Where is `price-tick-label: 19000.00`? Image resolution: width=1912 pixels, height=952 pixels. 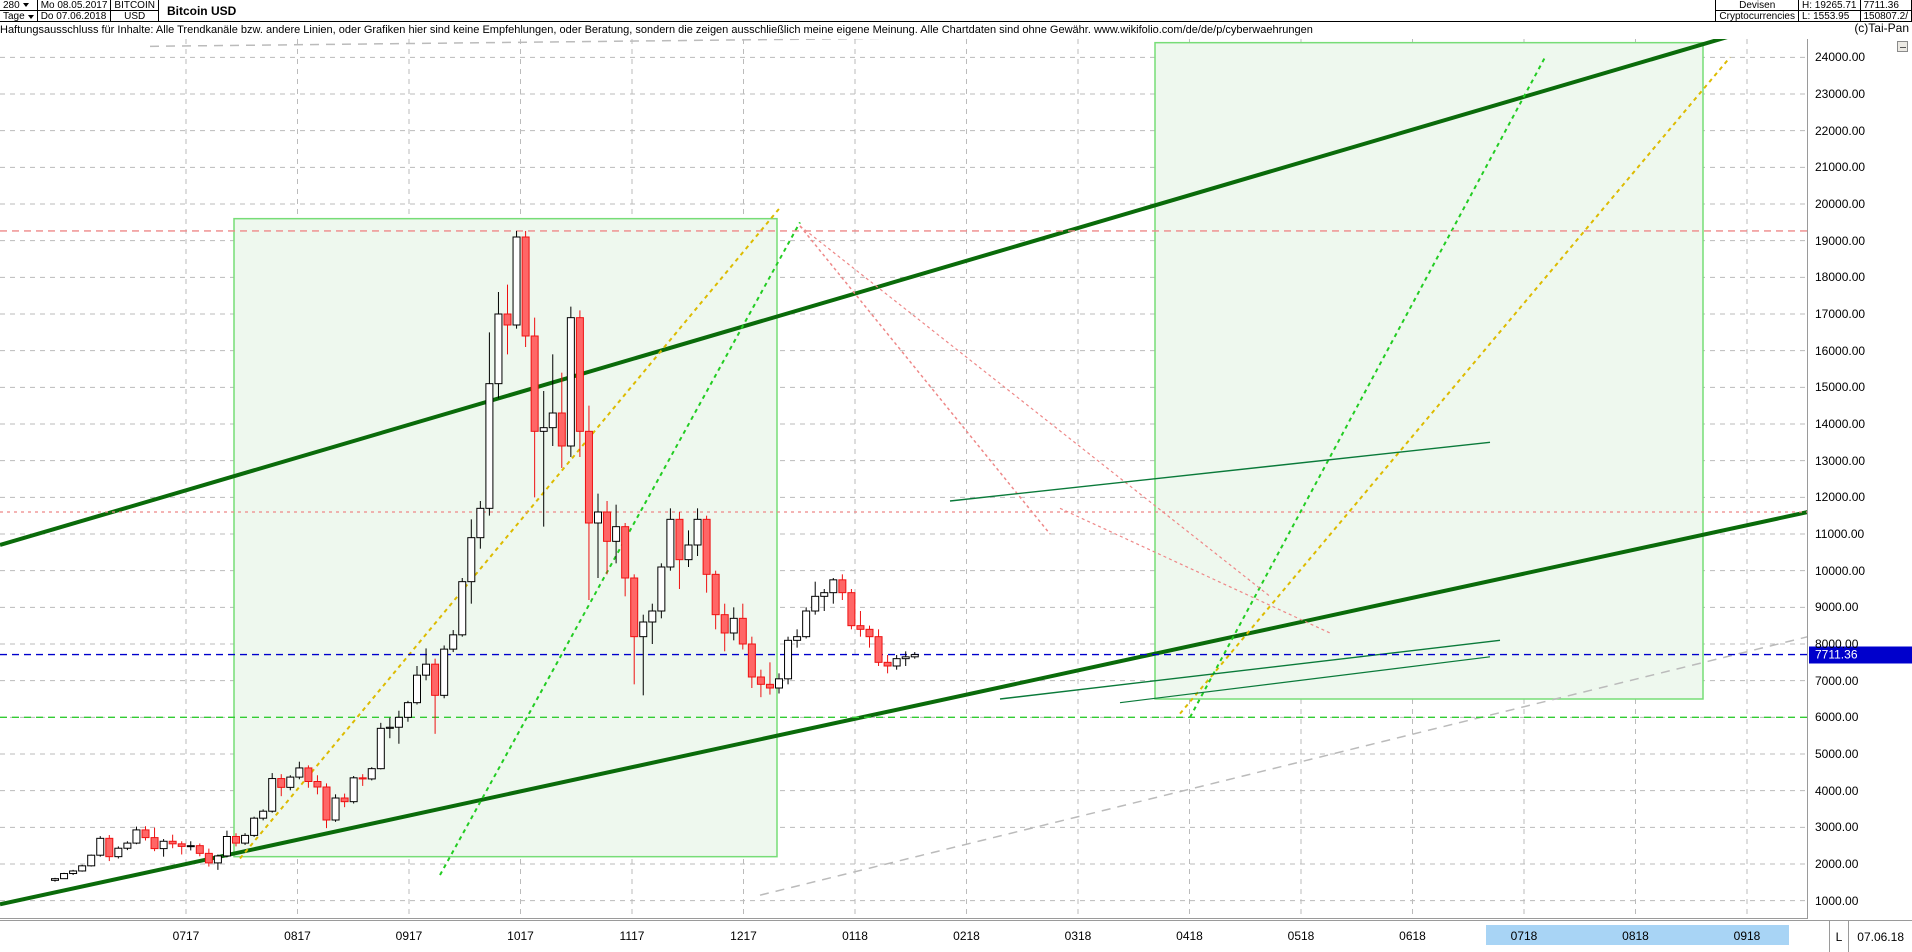 price-tick-label: 19000.00 is located at coordinates (1840, 240).